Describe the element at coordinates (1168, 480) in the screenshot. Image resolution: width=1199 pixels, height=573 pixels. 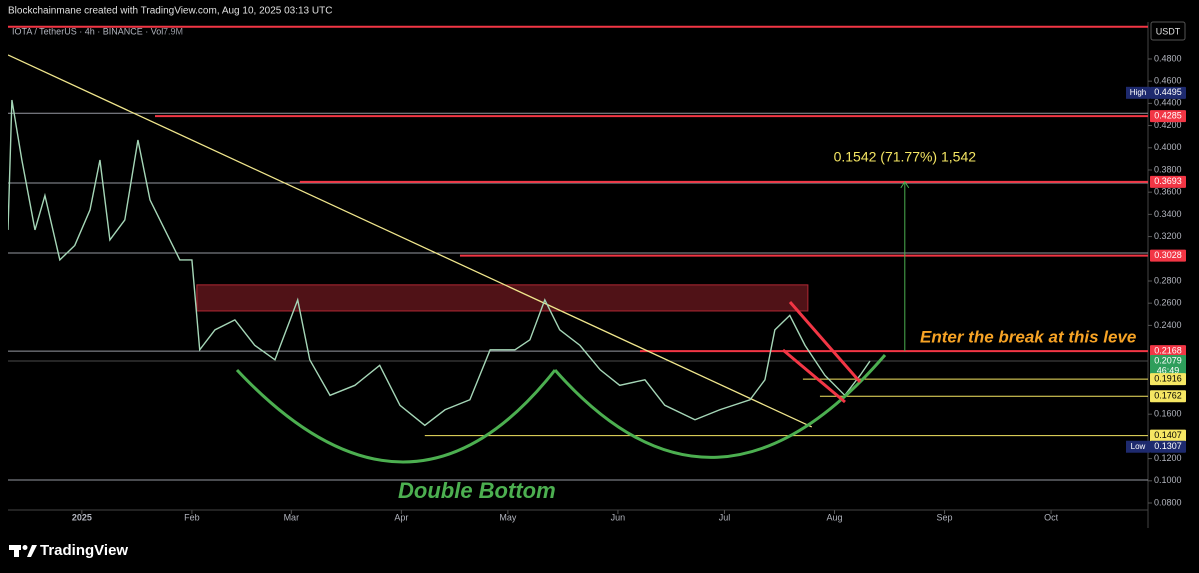
I see `y-tick-label: 0.1000` at that location.